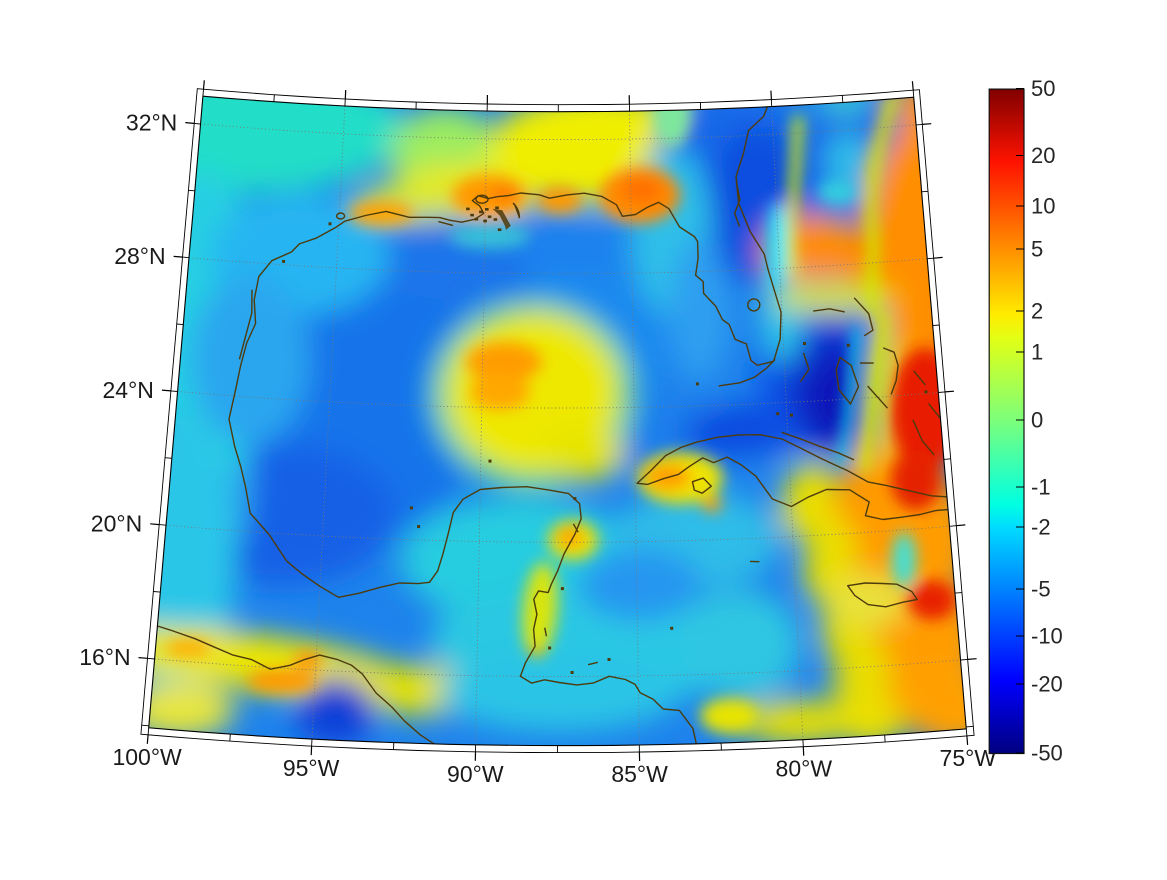 The width and height of the screenshot is (1167, 880). I want to click on svg-text: 75°W, so click(968, 758).